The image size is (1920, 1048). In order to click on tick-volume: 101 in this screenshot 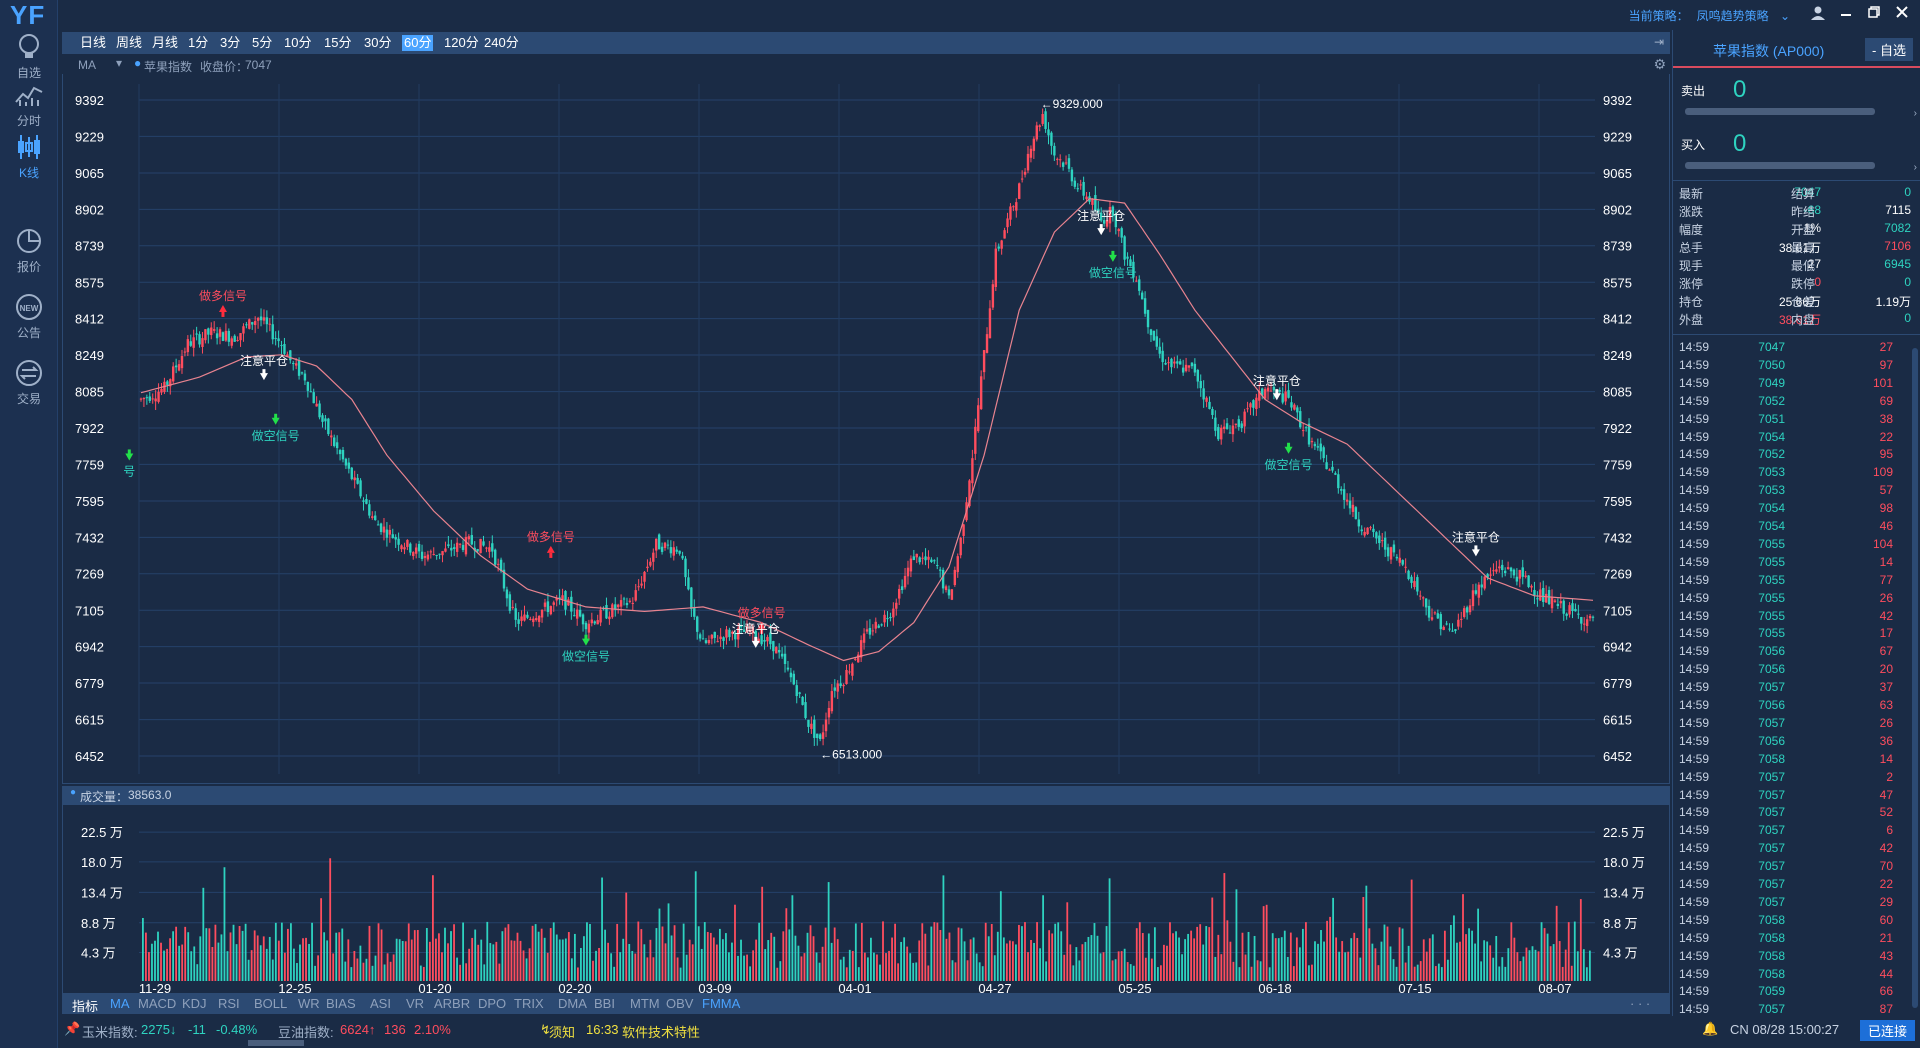, I will do `click(1882, 382)`.